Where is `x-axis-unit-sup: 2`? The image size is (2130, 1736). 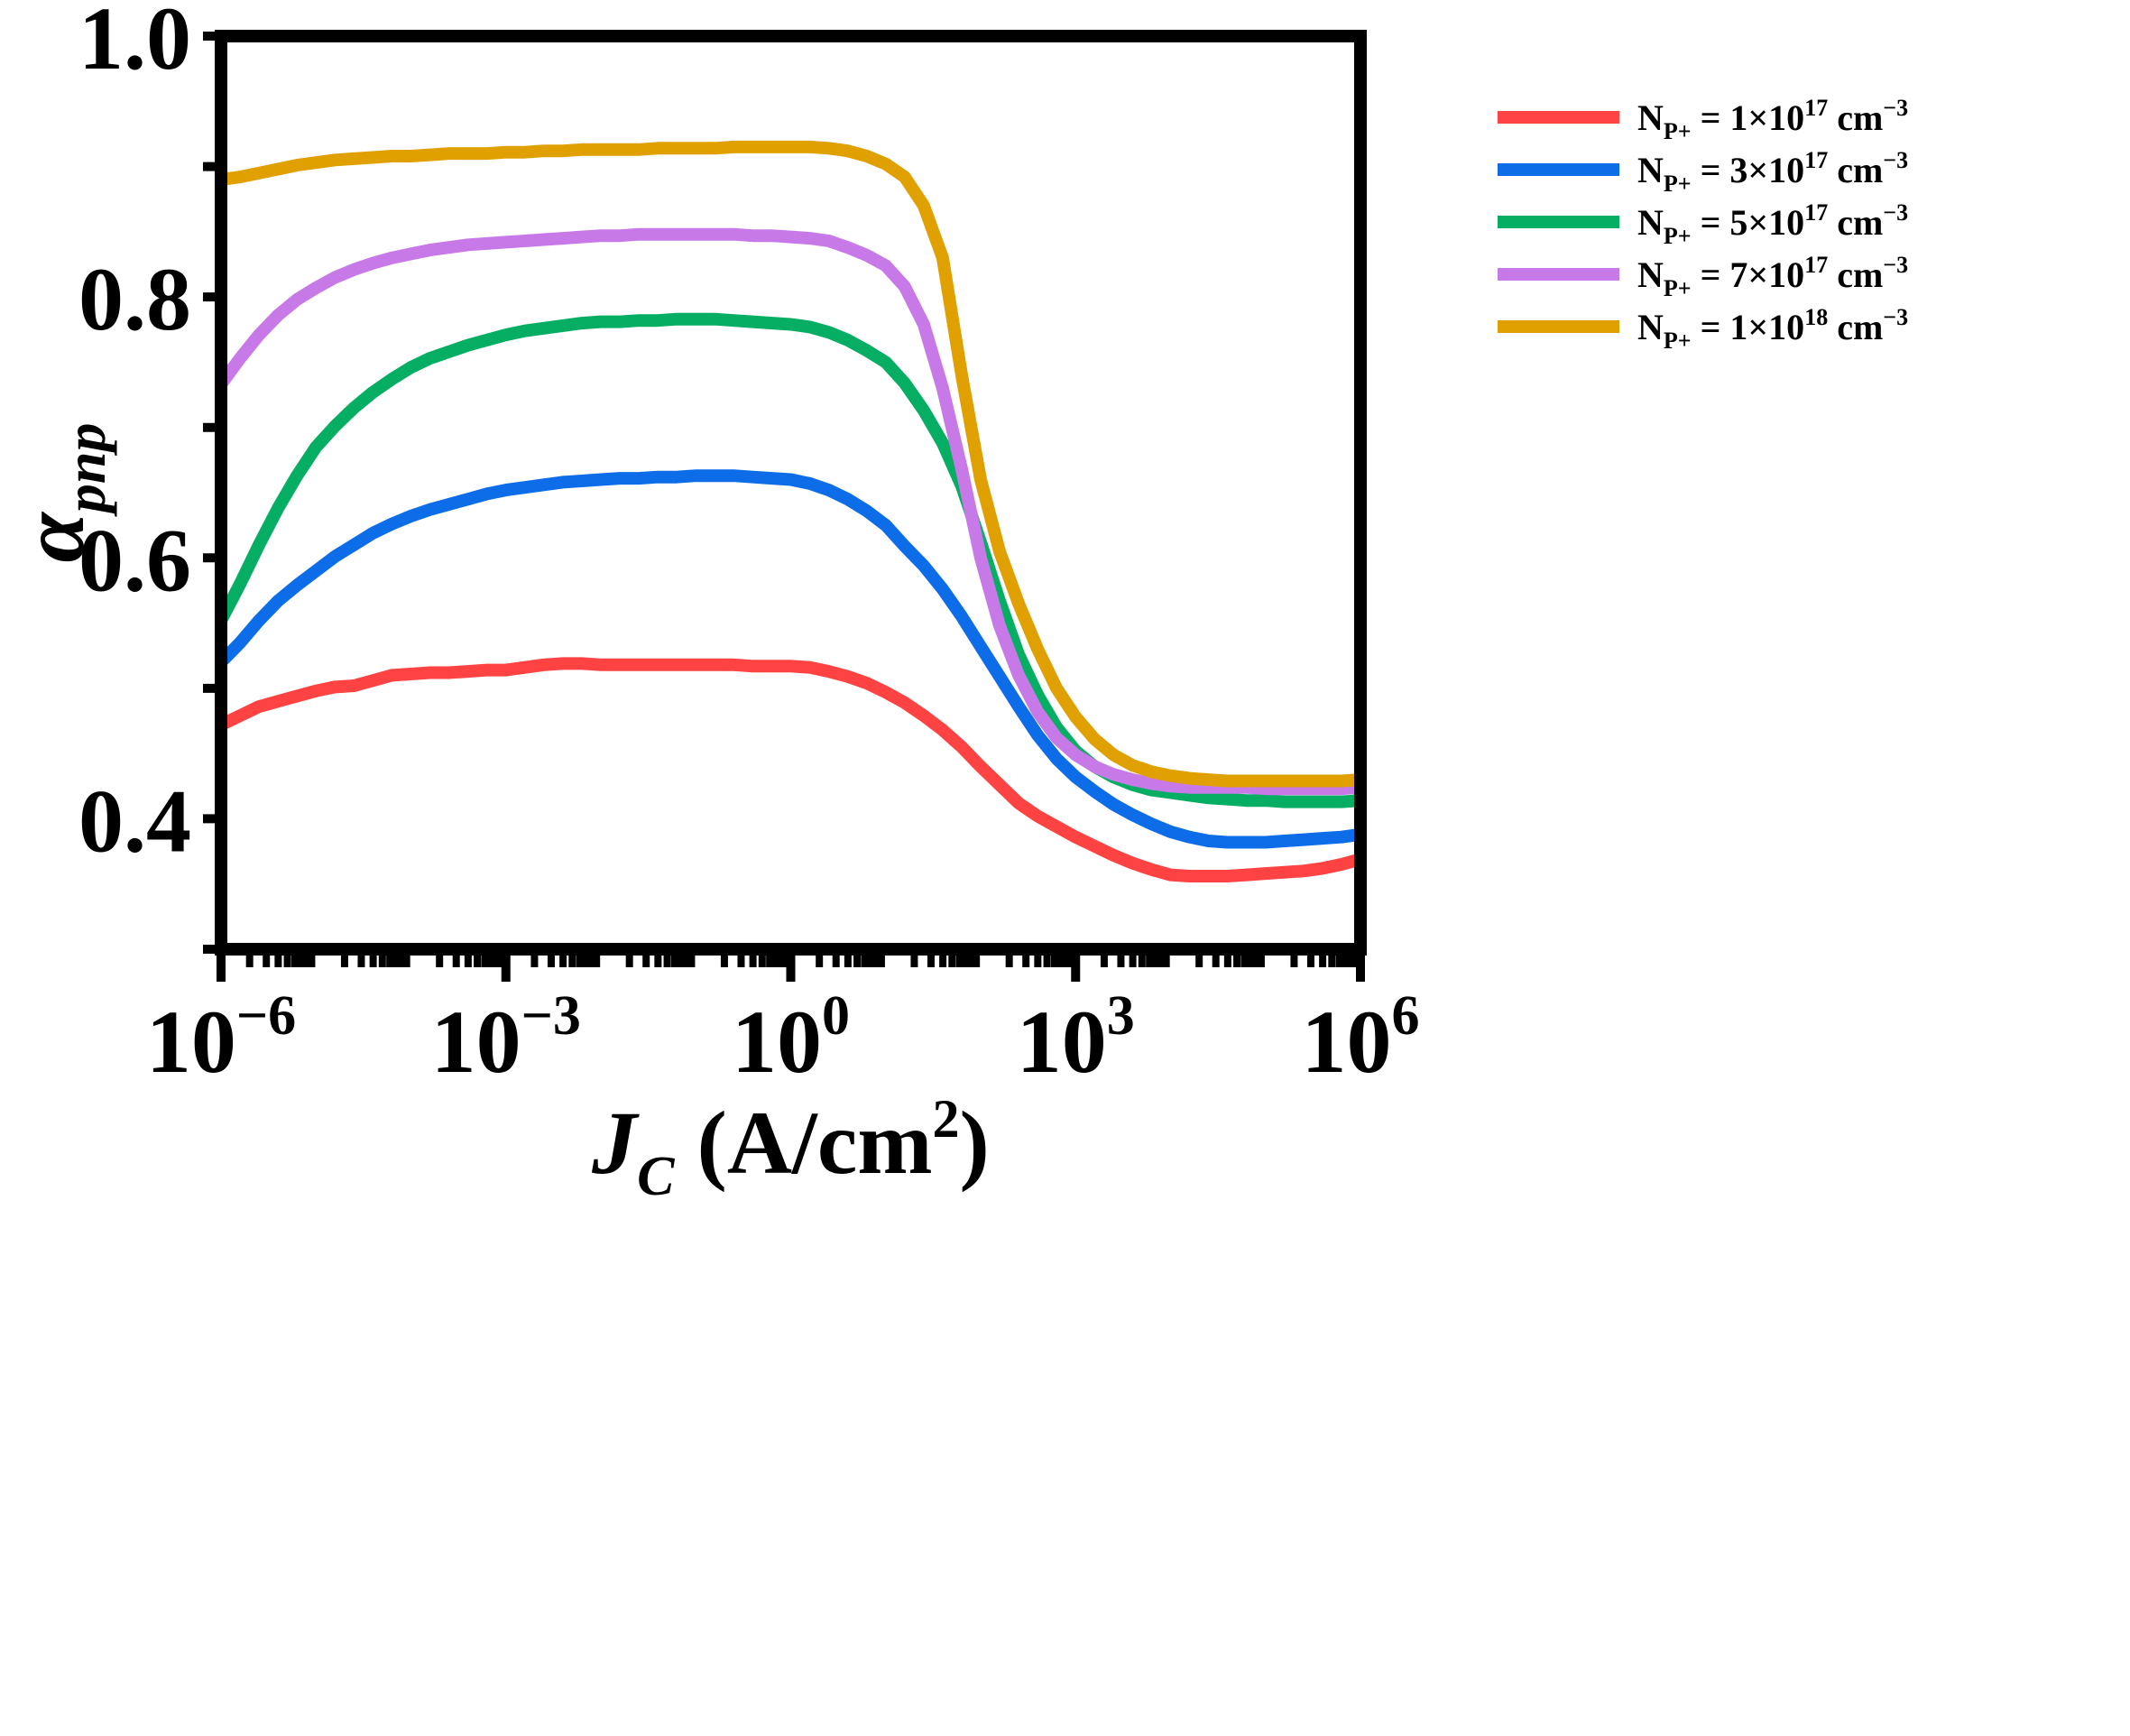 x-axis-unit-sup: 2 is located at coordinates (947, 1119).